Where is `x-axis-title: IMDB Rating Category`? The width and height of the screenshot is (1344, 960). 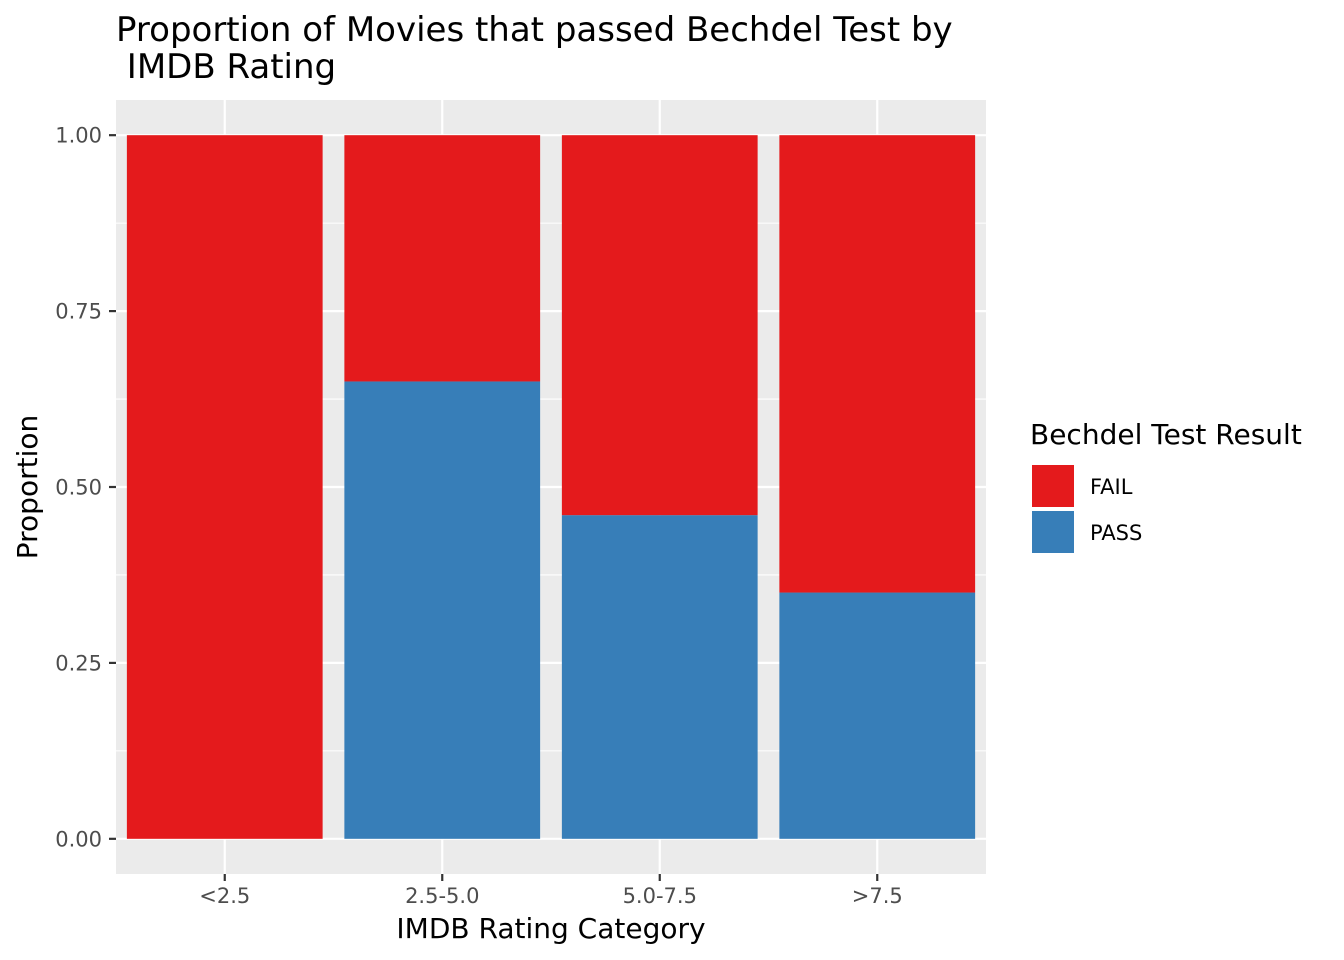 x-axis-title: IMDB Rating Category is located at coordinates (550, 928).